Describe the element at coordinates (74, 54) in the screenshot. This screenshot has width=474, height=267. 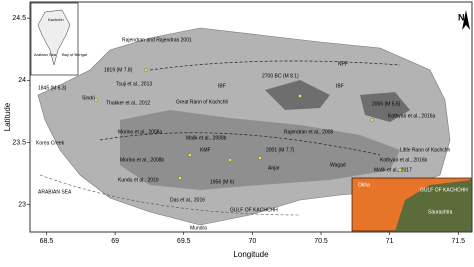
I see `inset-label: Bay of Bengal` at that location.